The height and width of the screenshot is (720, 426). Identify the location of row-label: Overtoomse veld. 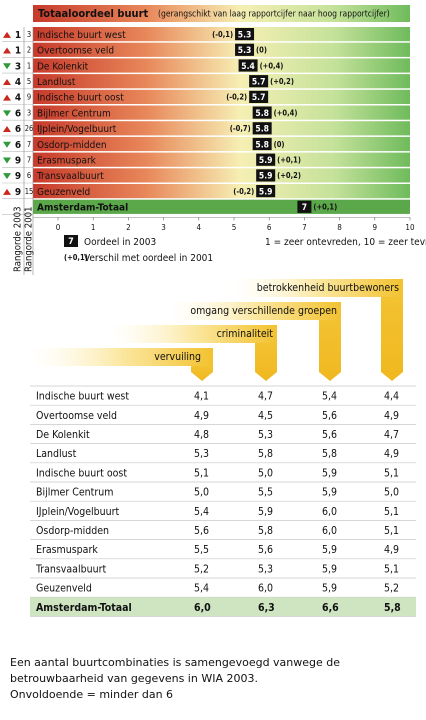
(75, 51).